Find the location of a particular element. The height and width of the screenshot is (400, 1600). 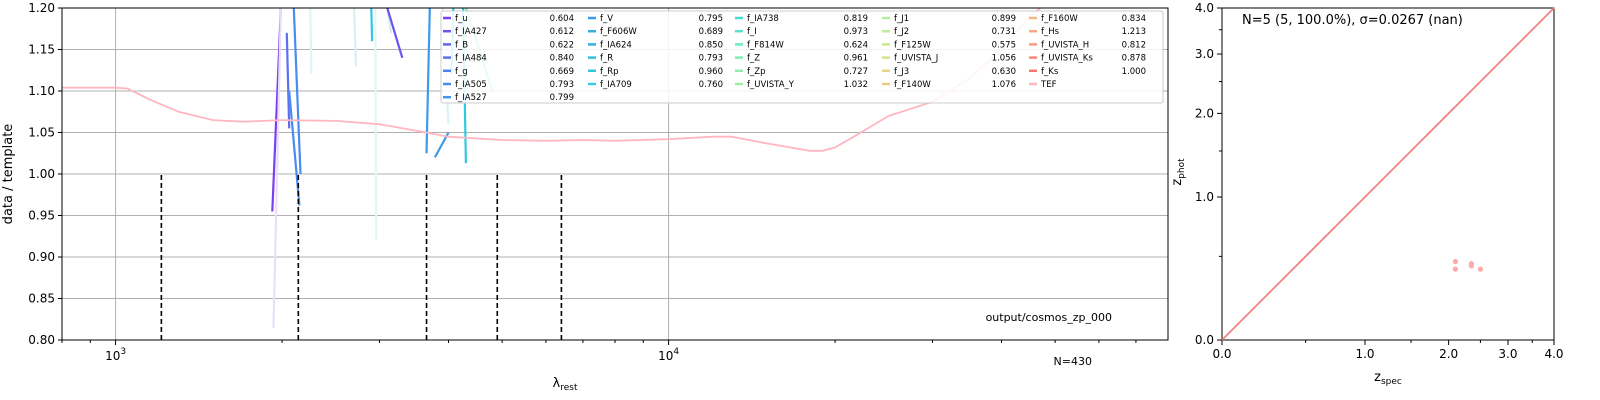

y-tick-label: 1.10 is located at coordinates (41, 91).